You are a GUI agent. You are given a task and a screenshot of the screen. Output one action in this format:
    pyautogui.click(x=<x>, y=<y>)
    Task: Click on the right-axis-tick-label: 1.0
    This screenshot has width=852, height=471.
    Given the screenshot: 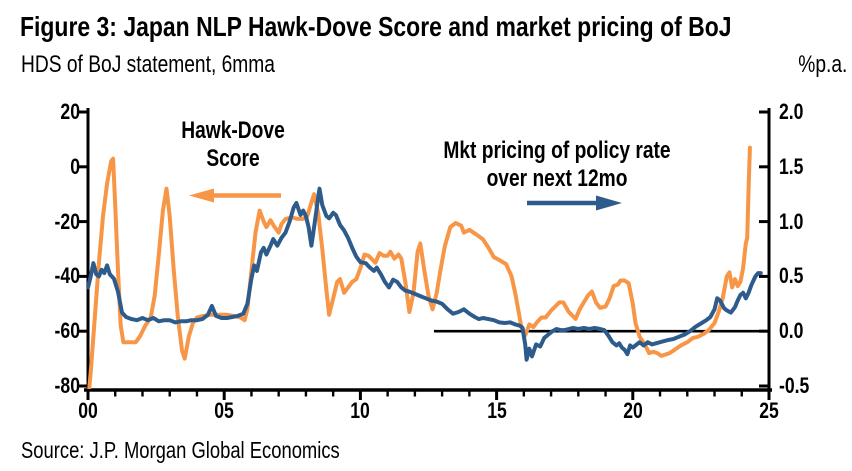 What is the action you would take?
    pyautogui.click(x=791, y=221)
    